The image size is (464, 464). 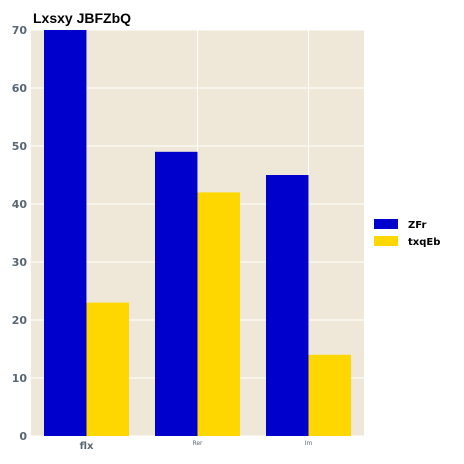 I want to click on y-tick-label: 70, so click(x=20, y=30).